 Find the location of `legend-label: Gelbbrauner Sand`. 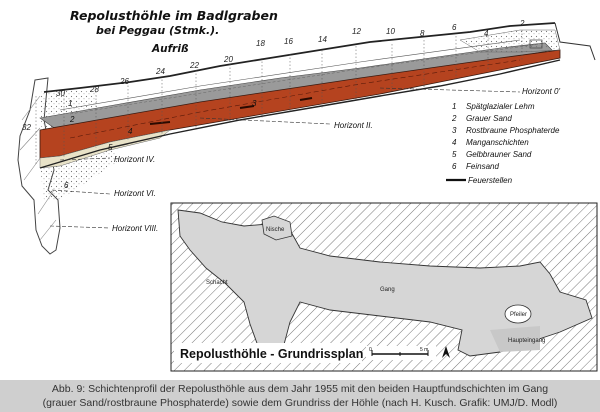

legend-label: Gelbbrauner Sand is located at coordinates (499, 154).